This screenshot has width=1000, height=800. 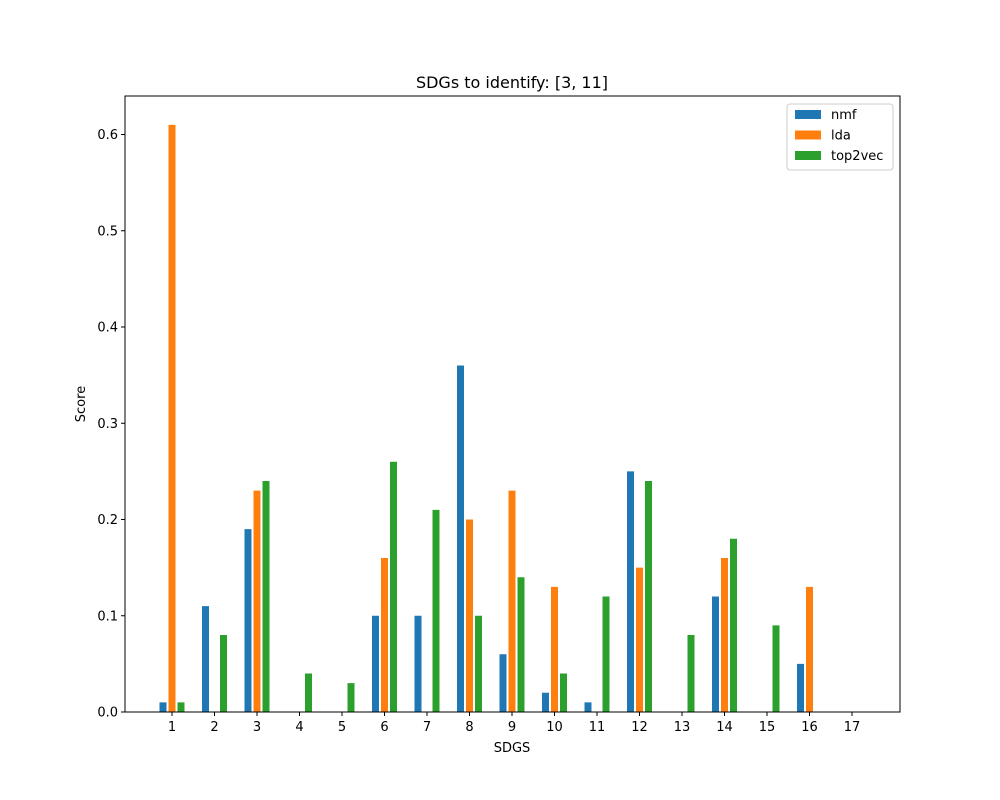 What do you see at coordinates (724, 727) in the screenshot?
I see `x-tick-label: 14` at bounding box center [724, 727].